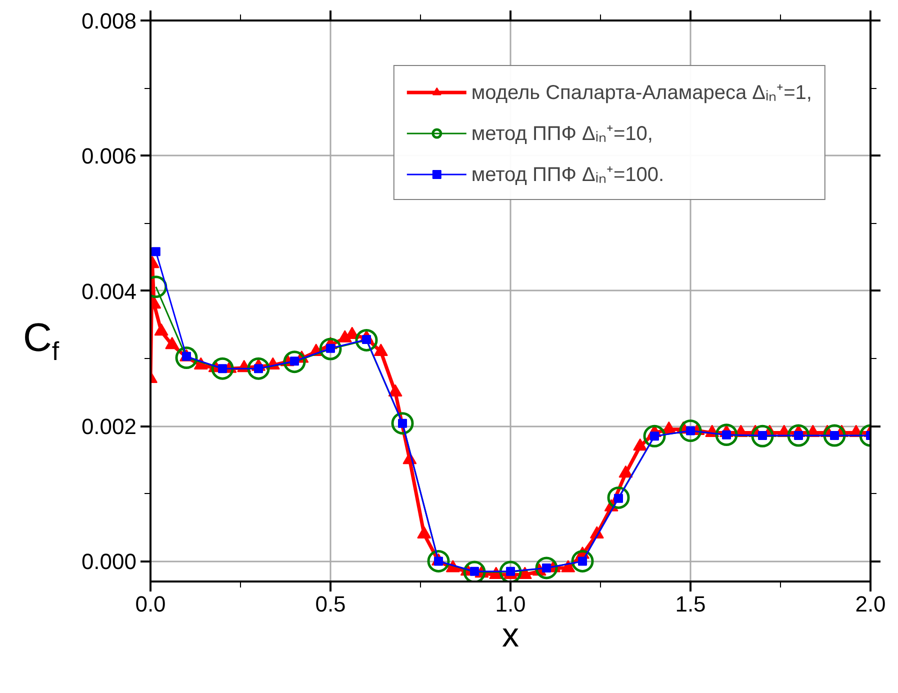 The image size is (898, 693). What do you see at coordinates (150, 604) in the screenshot?
I see `x-tick-label: 0.0` at bounding box center [150, 604].